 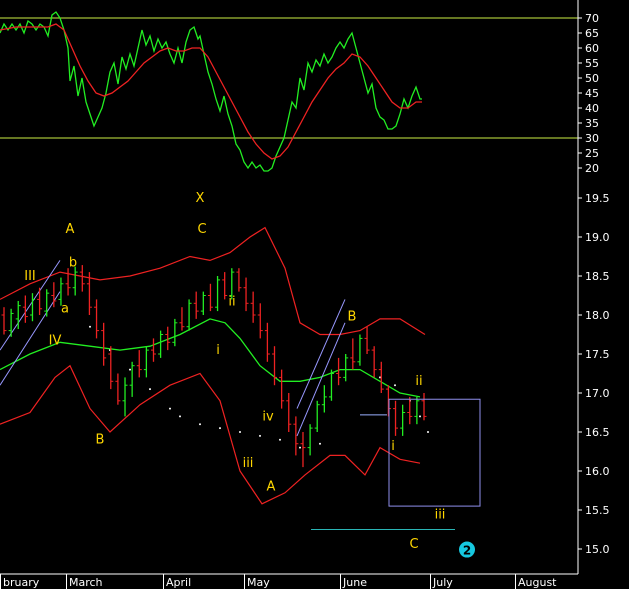 What do you see at coordinates (268, 416) in the screenshot?
I see `wave-label-10: iv` at bounding box center [268, 416].